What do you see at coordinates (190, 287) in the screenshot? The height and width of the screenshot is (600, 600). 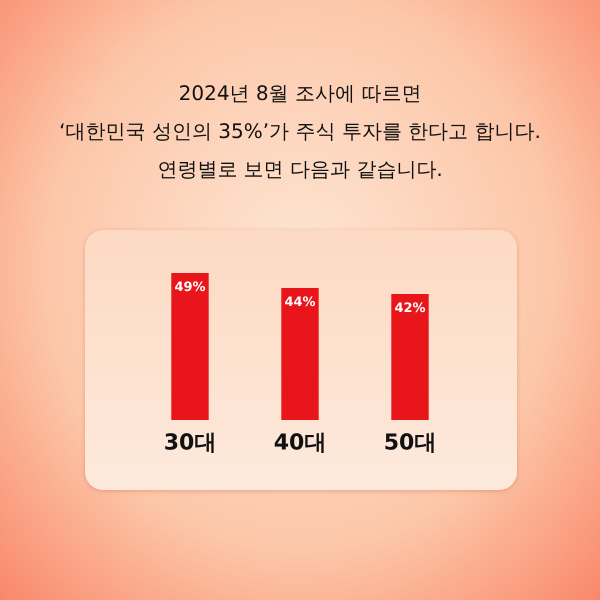 I see `data-label: 49%` at bounding box center [190, 287].